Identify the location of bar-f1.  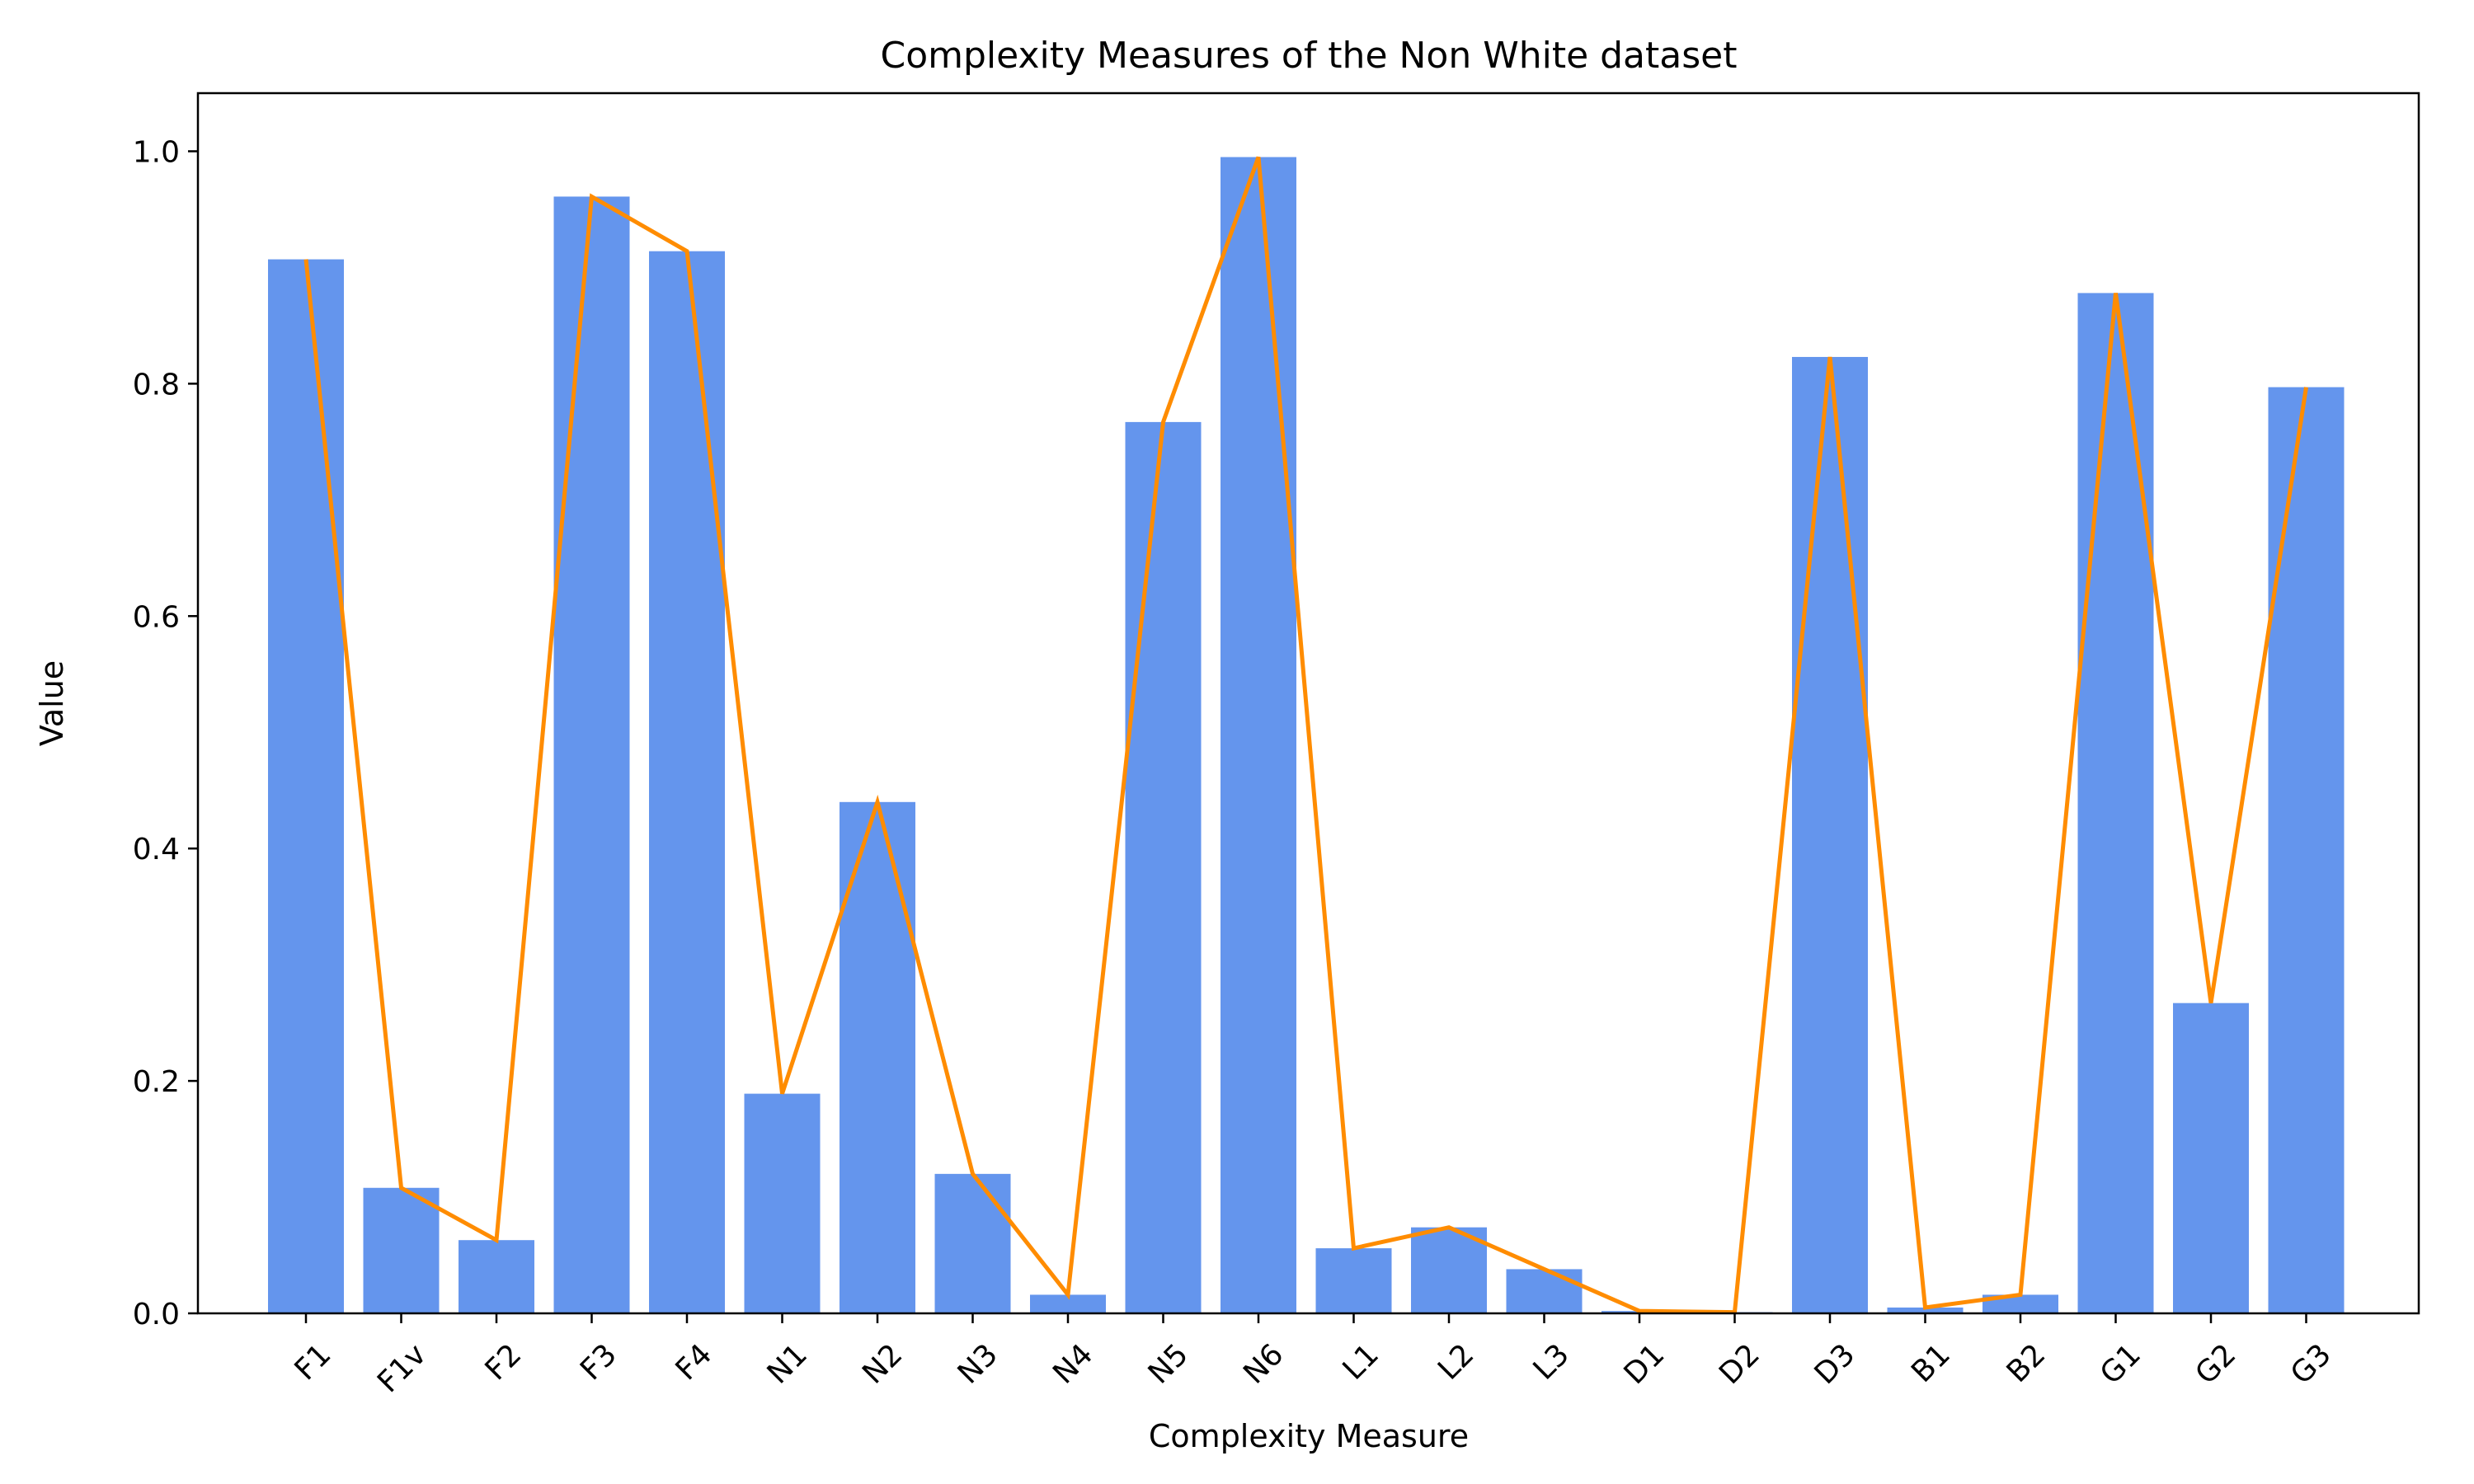
(306, 786).